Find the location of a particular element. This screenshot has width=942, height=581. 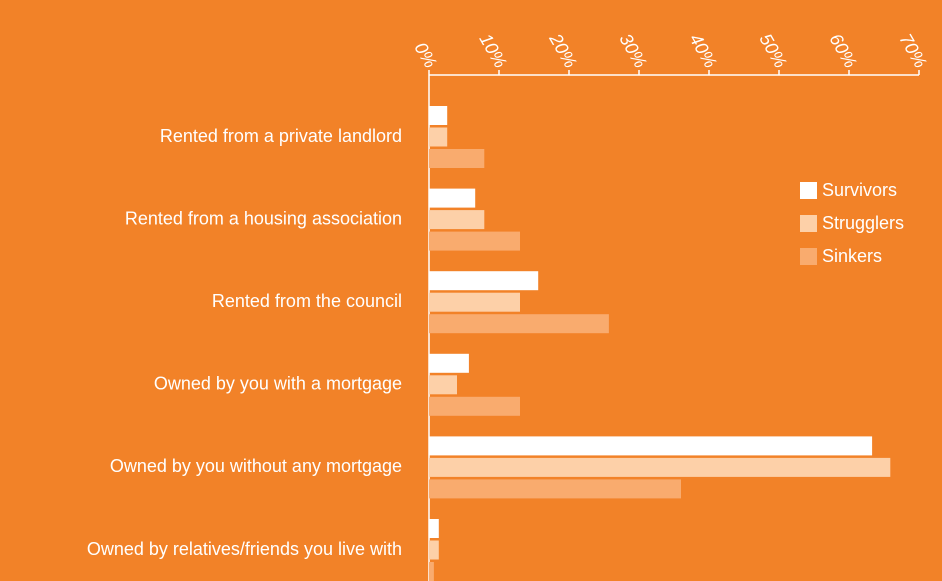

x-tick-label: 20% is located at coordinates (563, 50).